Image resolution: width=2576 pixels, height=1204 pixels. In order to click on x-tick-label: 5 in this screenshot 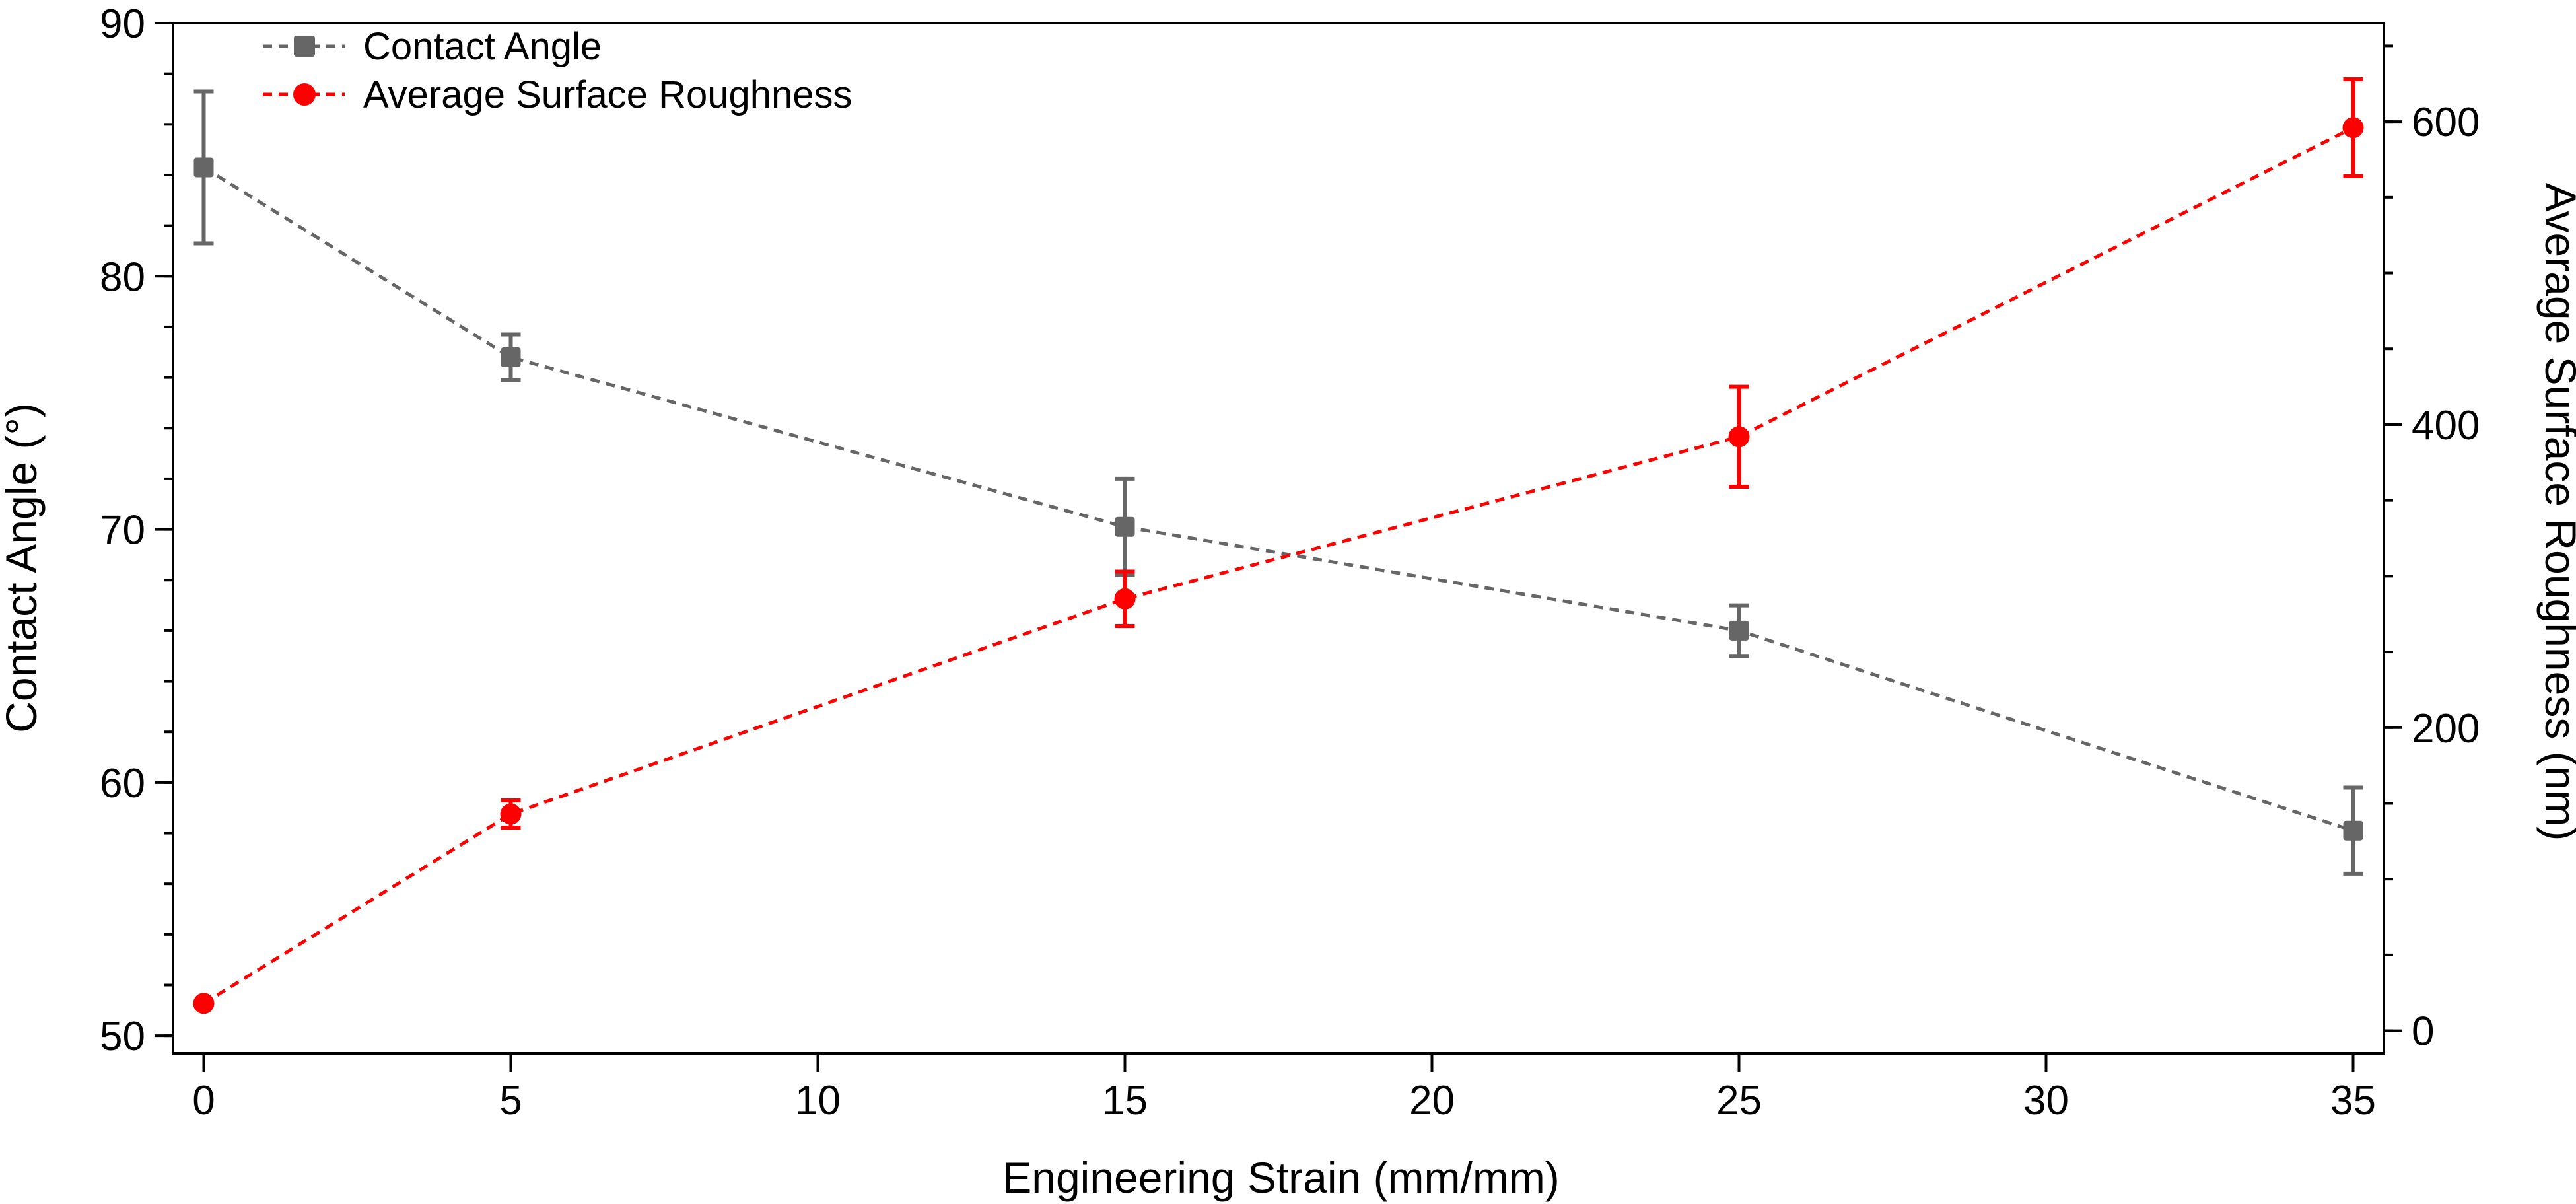, I will do `click(511, 1100)`.